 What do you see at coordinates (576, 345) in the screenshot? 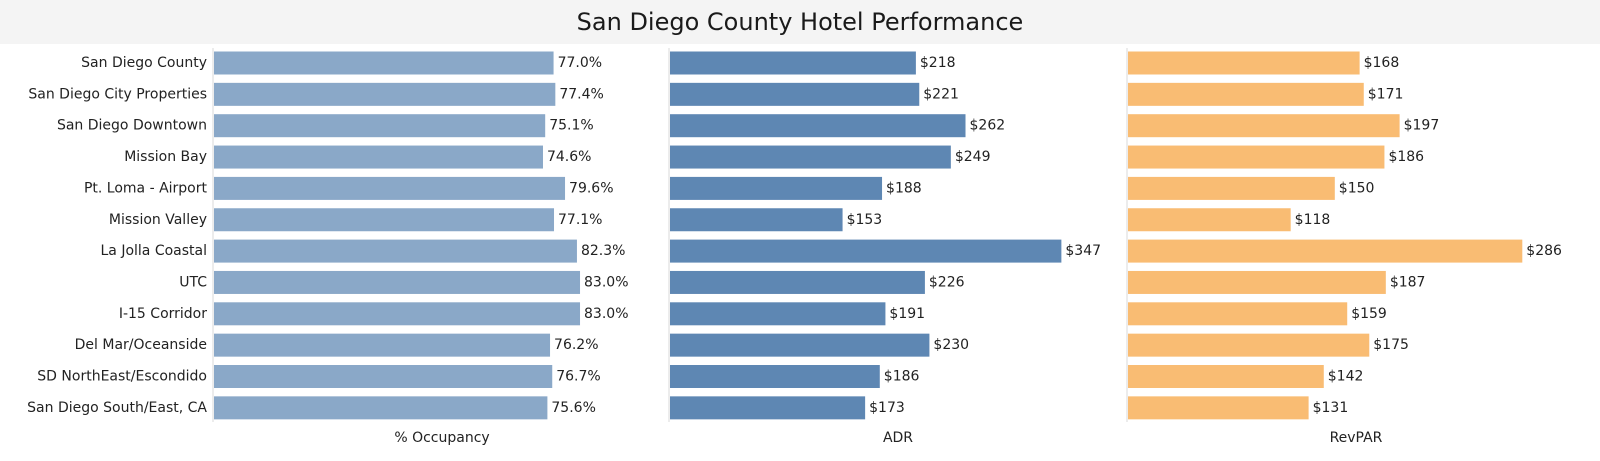
I see `data-label: 76.2%` at bounding box center [576, 345].